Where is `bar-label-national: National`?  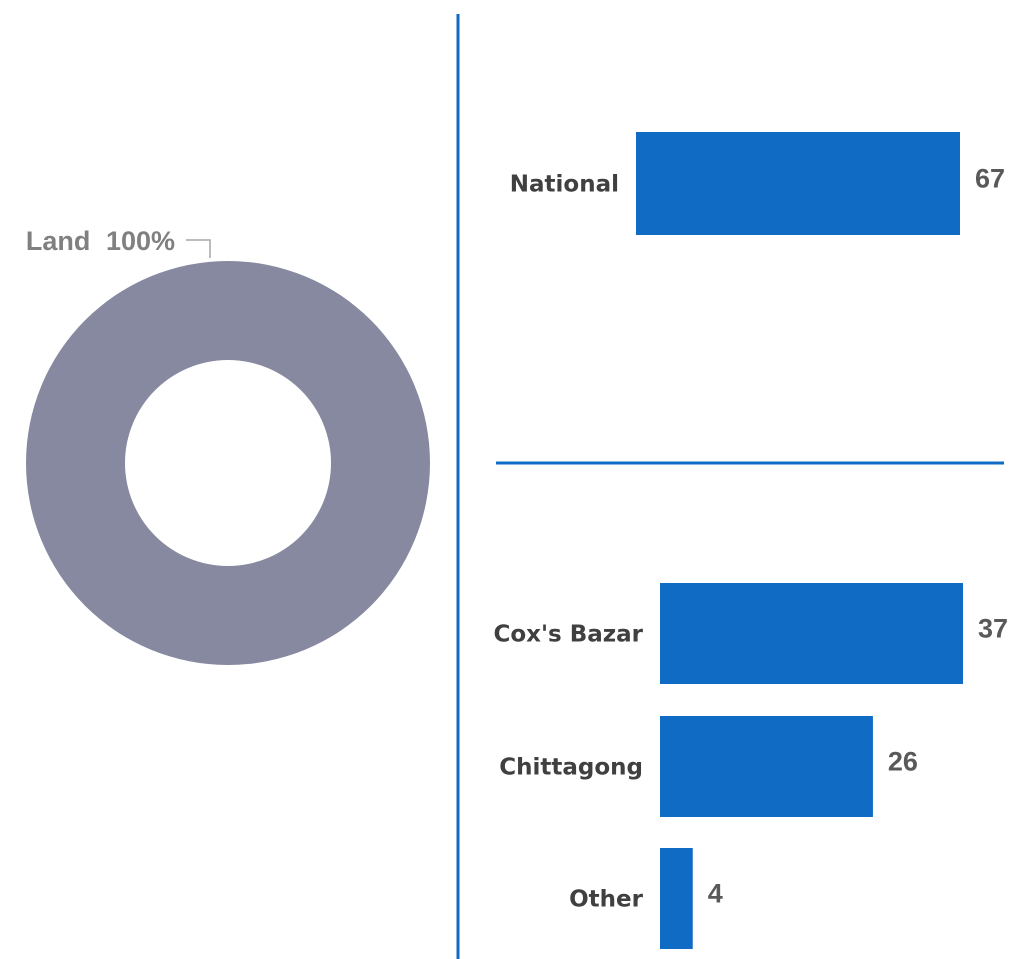 bar-label-national: National is located at coordinates (564, 185).